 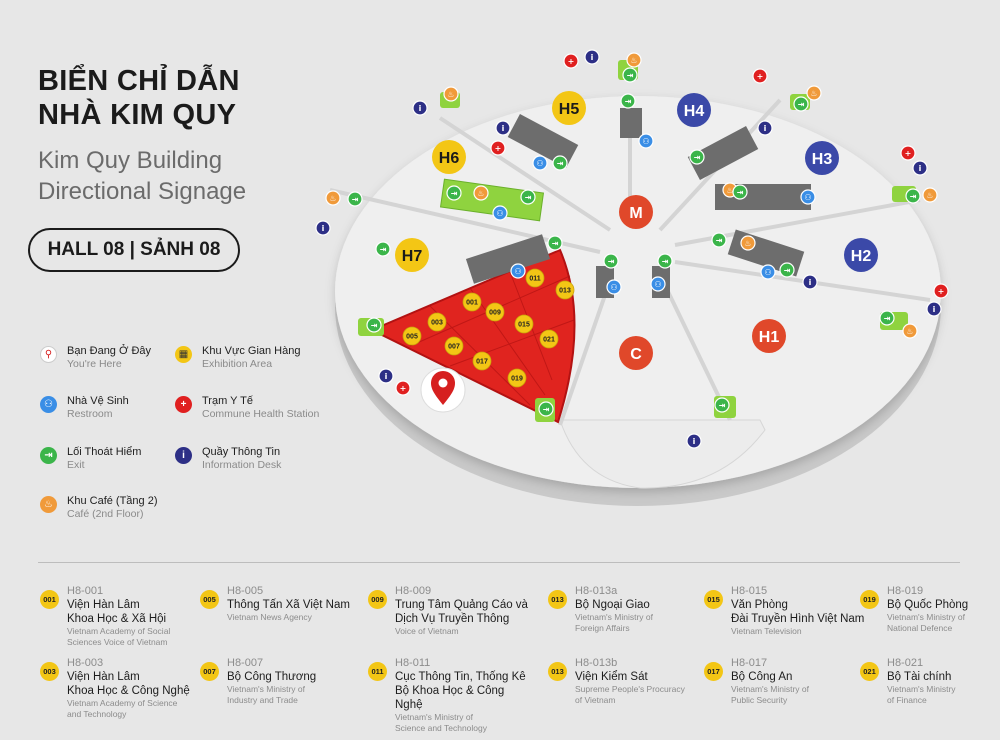 I want to click on booth-badge: 007, so click(x=454, y=346).